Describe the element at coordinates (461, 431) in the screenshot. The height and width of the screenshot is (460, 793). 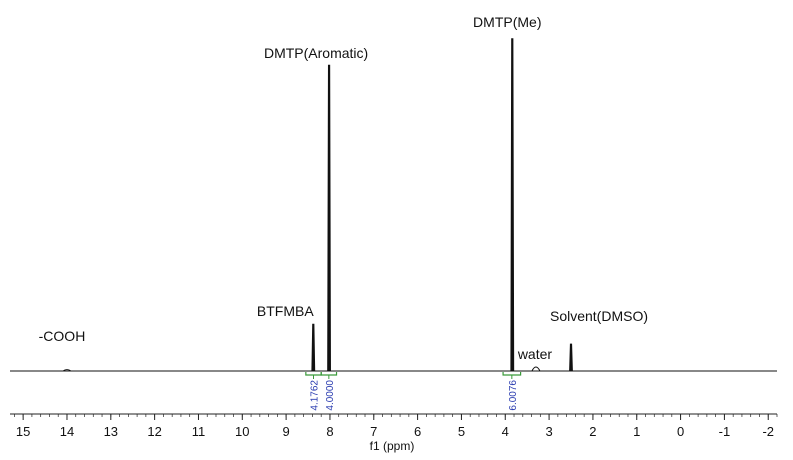
I see `x-tick-label: 5` at that location.